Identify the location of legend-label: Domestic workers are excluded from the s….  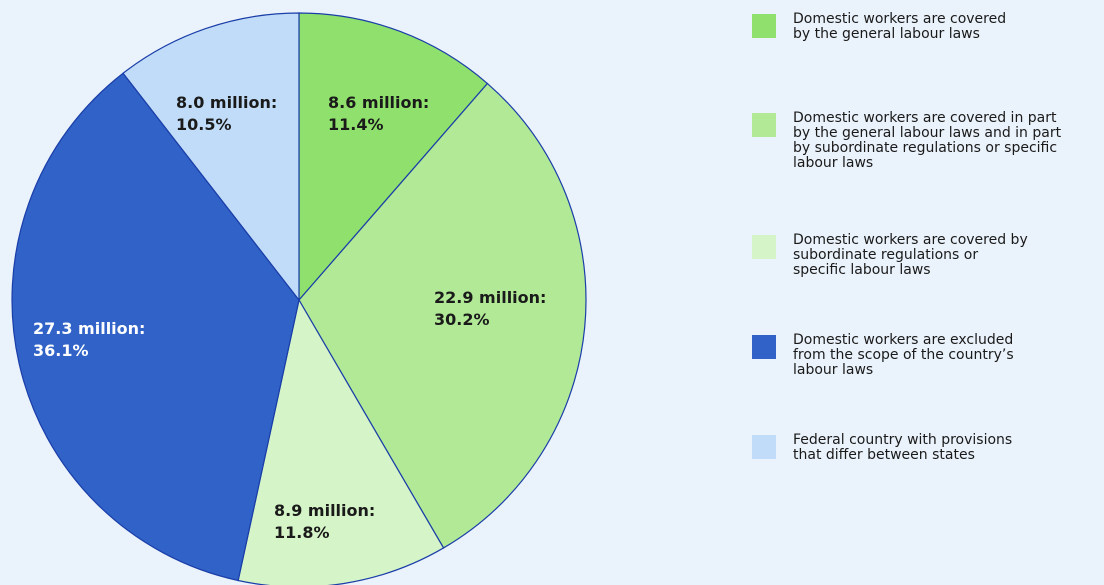
(948, 355).